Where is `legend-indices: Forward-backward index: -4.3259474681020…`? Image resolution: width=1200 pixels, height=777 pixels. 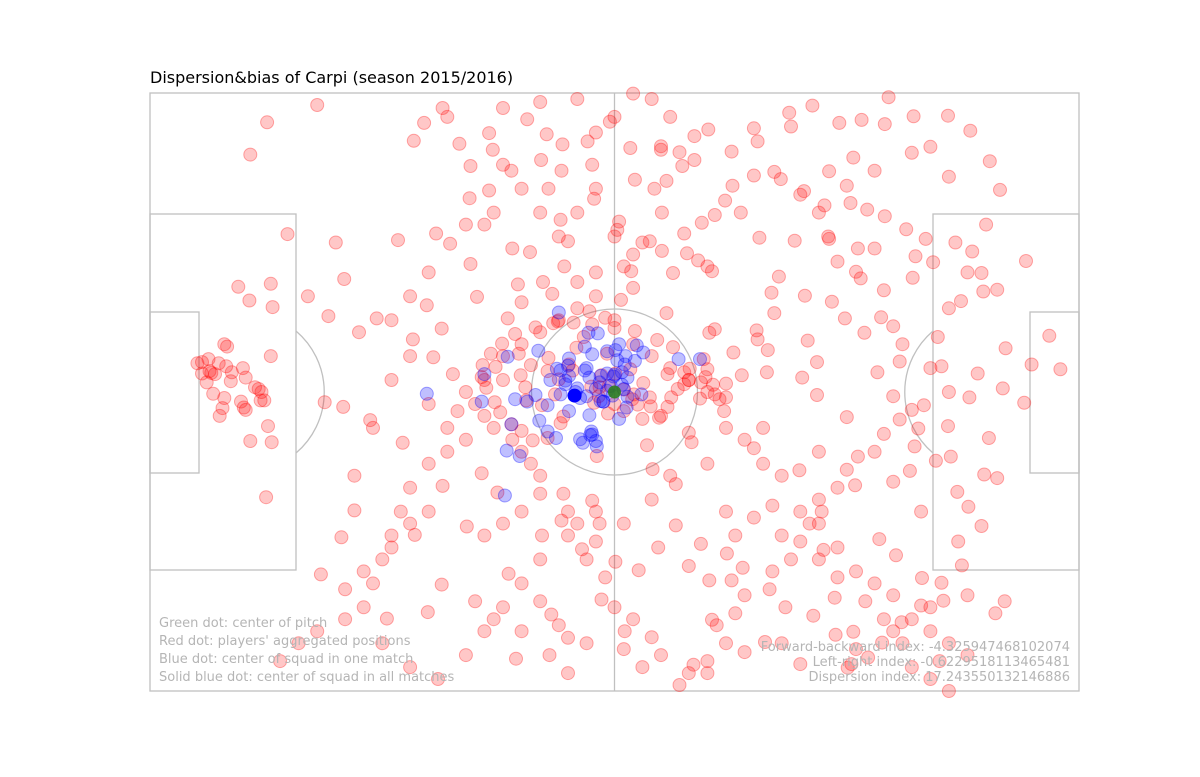
legend-indices: Forward-backward index: -4.3259474681020… is located at coordinates (915, 662).